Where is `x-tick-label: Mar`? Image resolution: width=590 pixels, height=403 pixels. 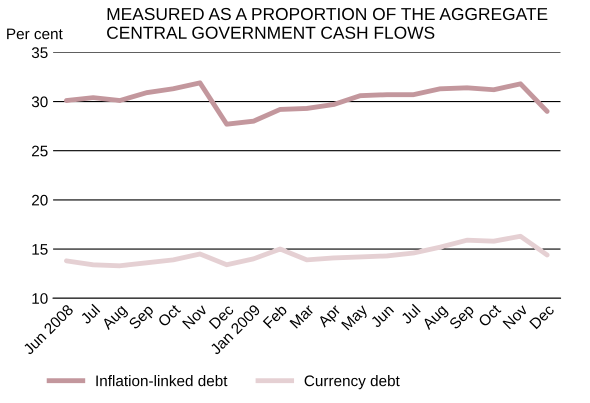
x-tick-label: Mar is located at coordinates (302, 316).